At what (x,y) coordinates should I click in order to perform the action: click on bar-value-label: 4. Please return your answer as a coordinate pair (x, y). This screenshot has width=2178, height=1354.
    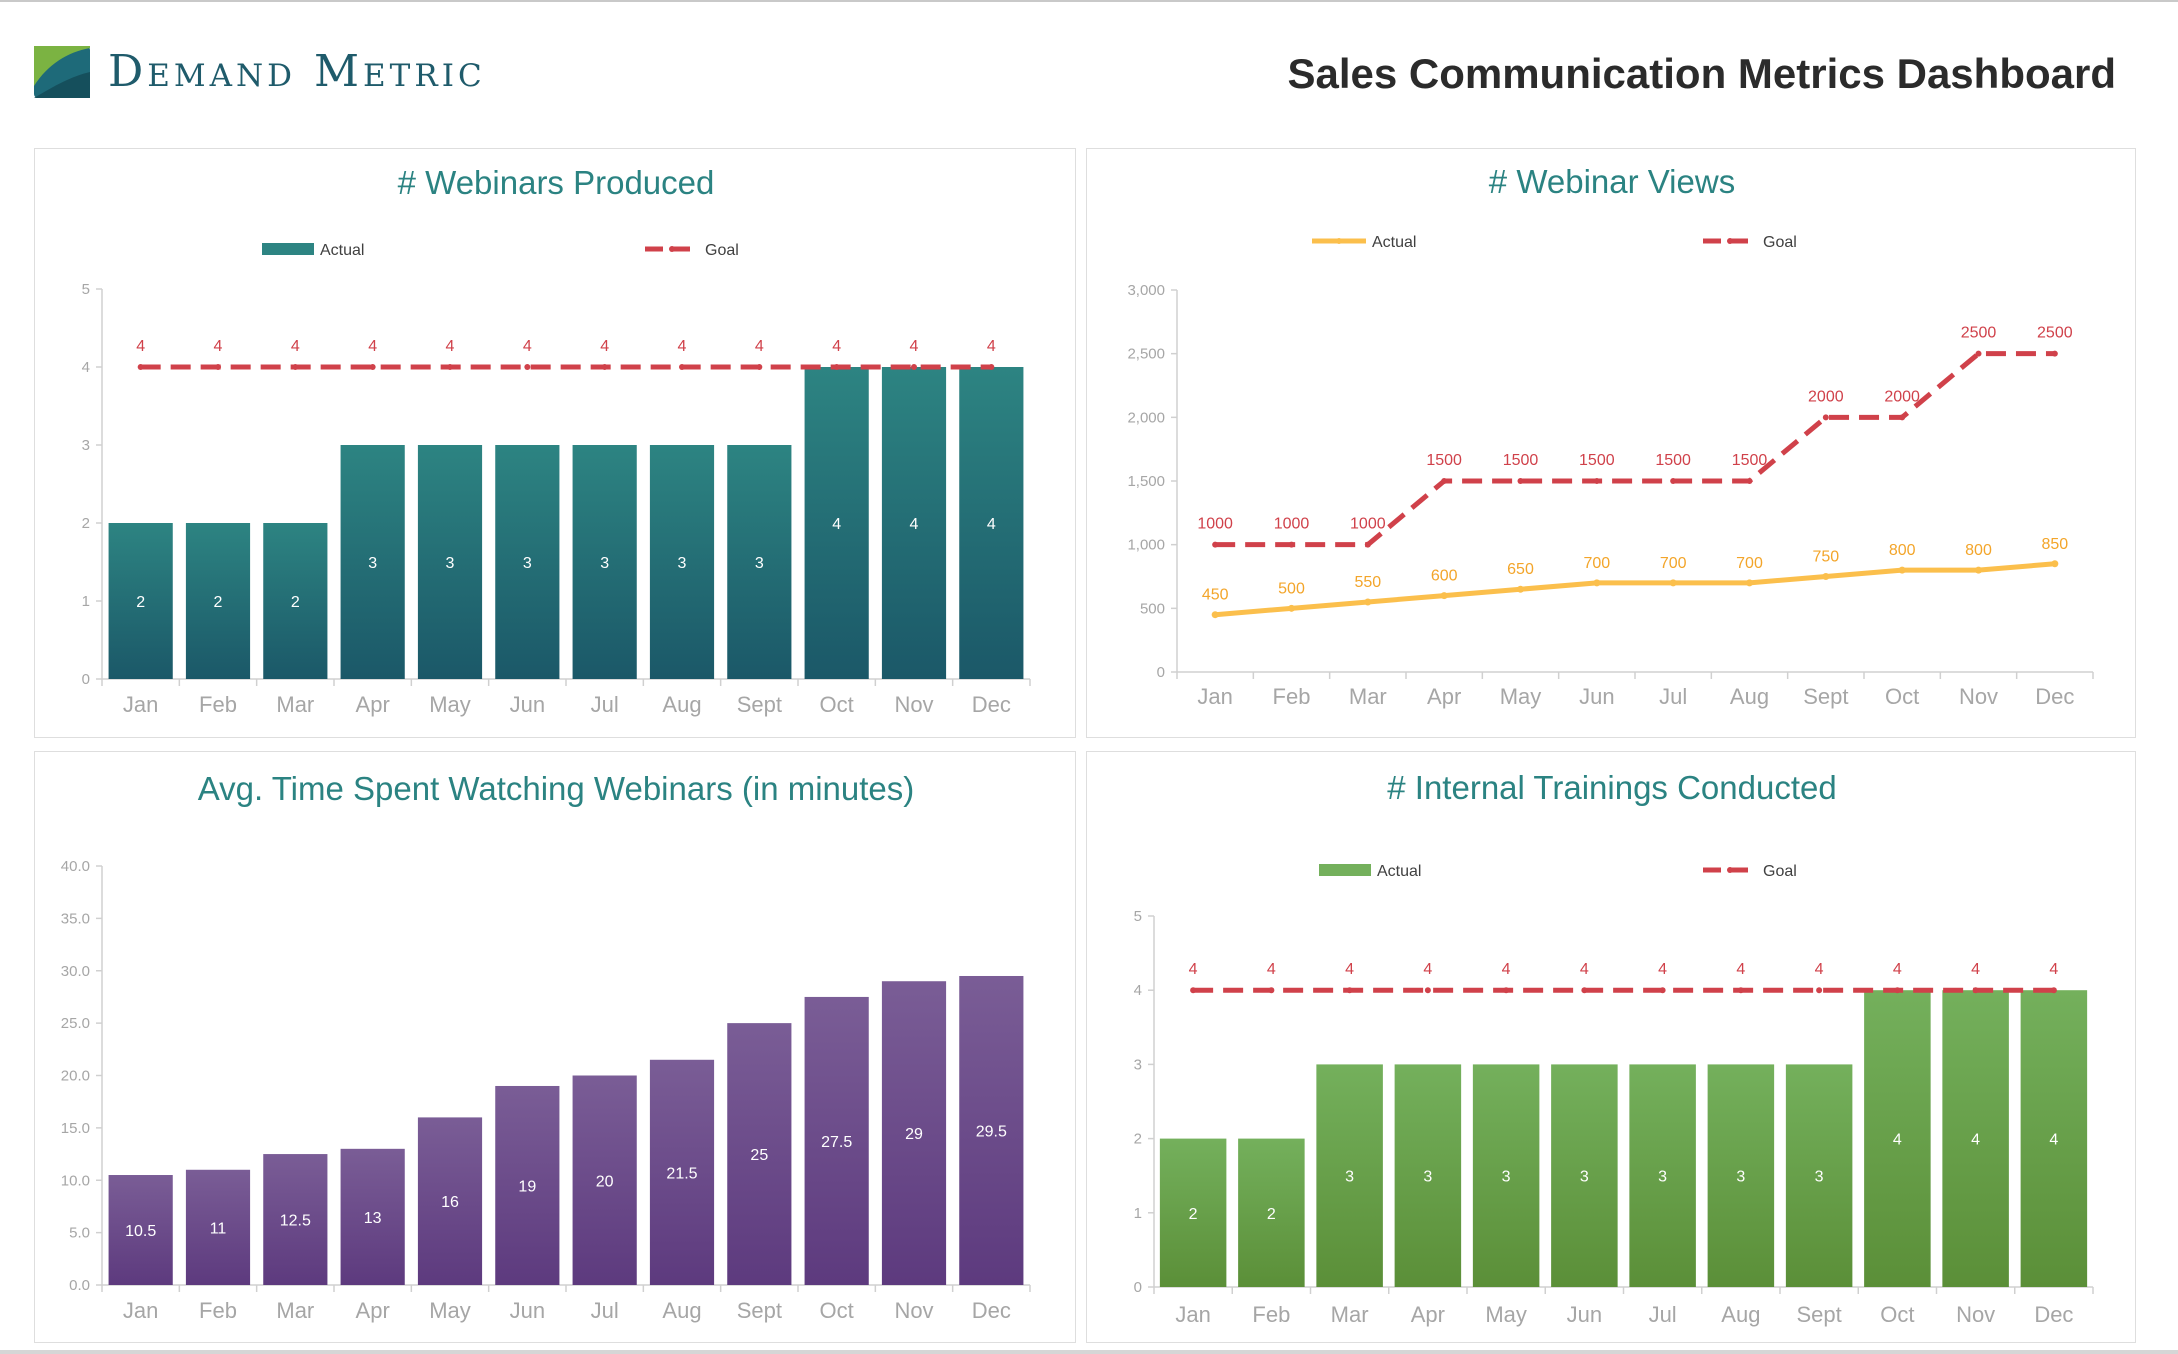
    Looking at the image, I should click on (836, 524).